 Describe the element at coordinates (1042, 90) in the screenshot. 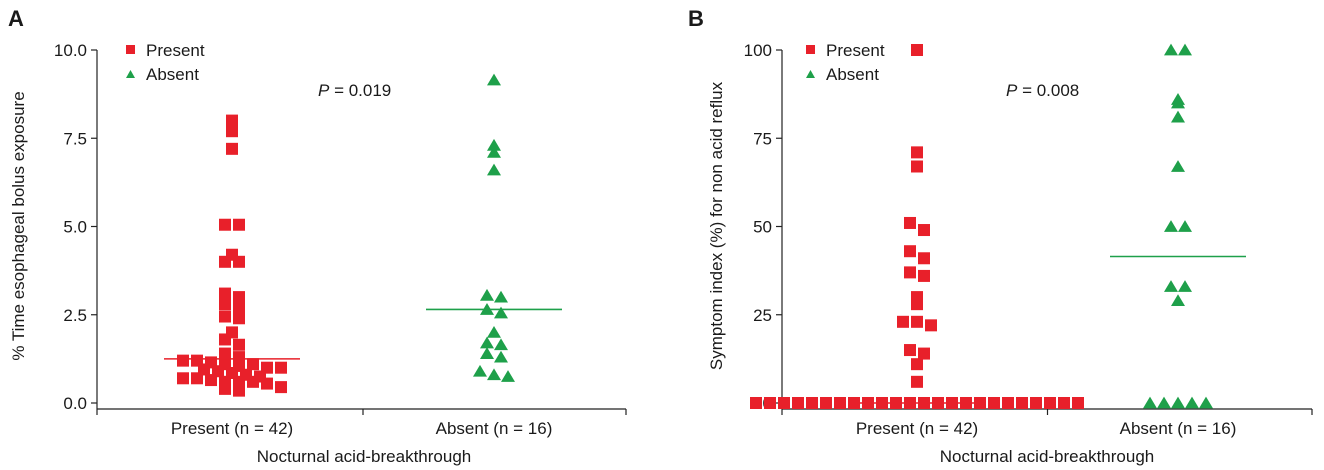

I see `p-value-annotation: P = 0.008` at that location.